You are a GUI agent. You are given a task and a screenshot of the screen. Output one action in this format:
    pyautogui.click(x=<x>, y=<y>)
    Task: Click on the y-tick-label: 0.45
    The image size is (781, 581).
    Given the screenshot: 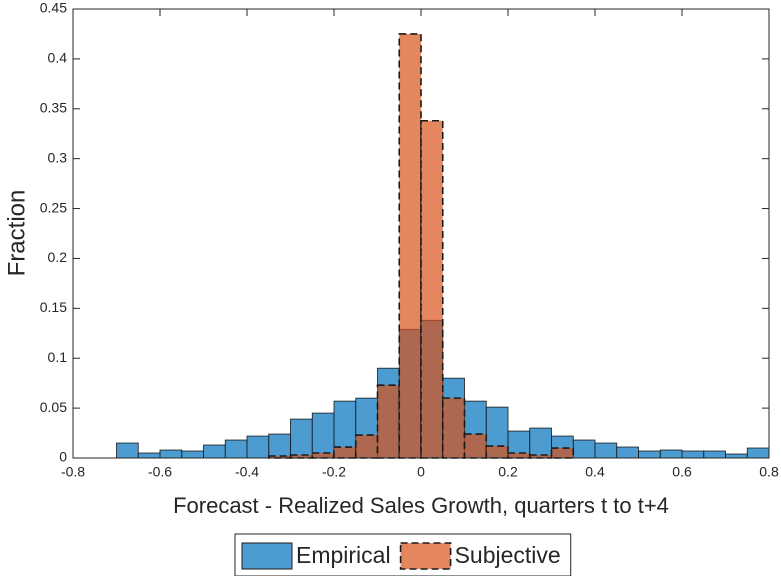 What is the action you would take?
    pyautogui.click(x=53, y=8)
    